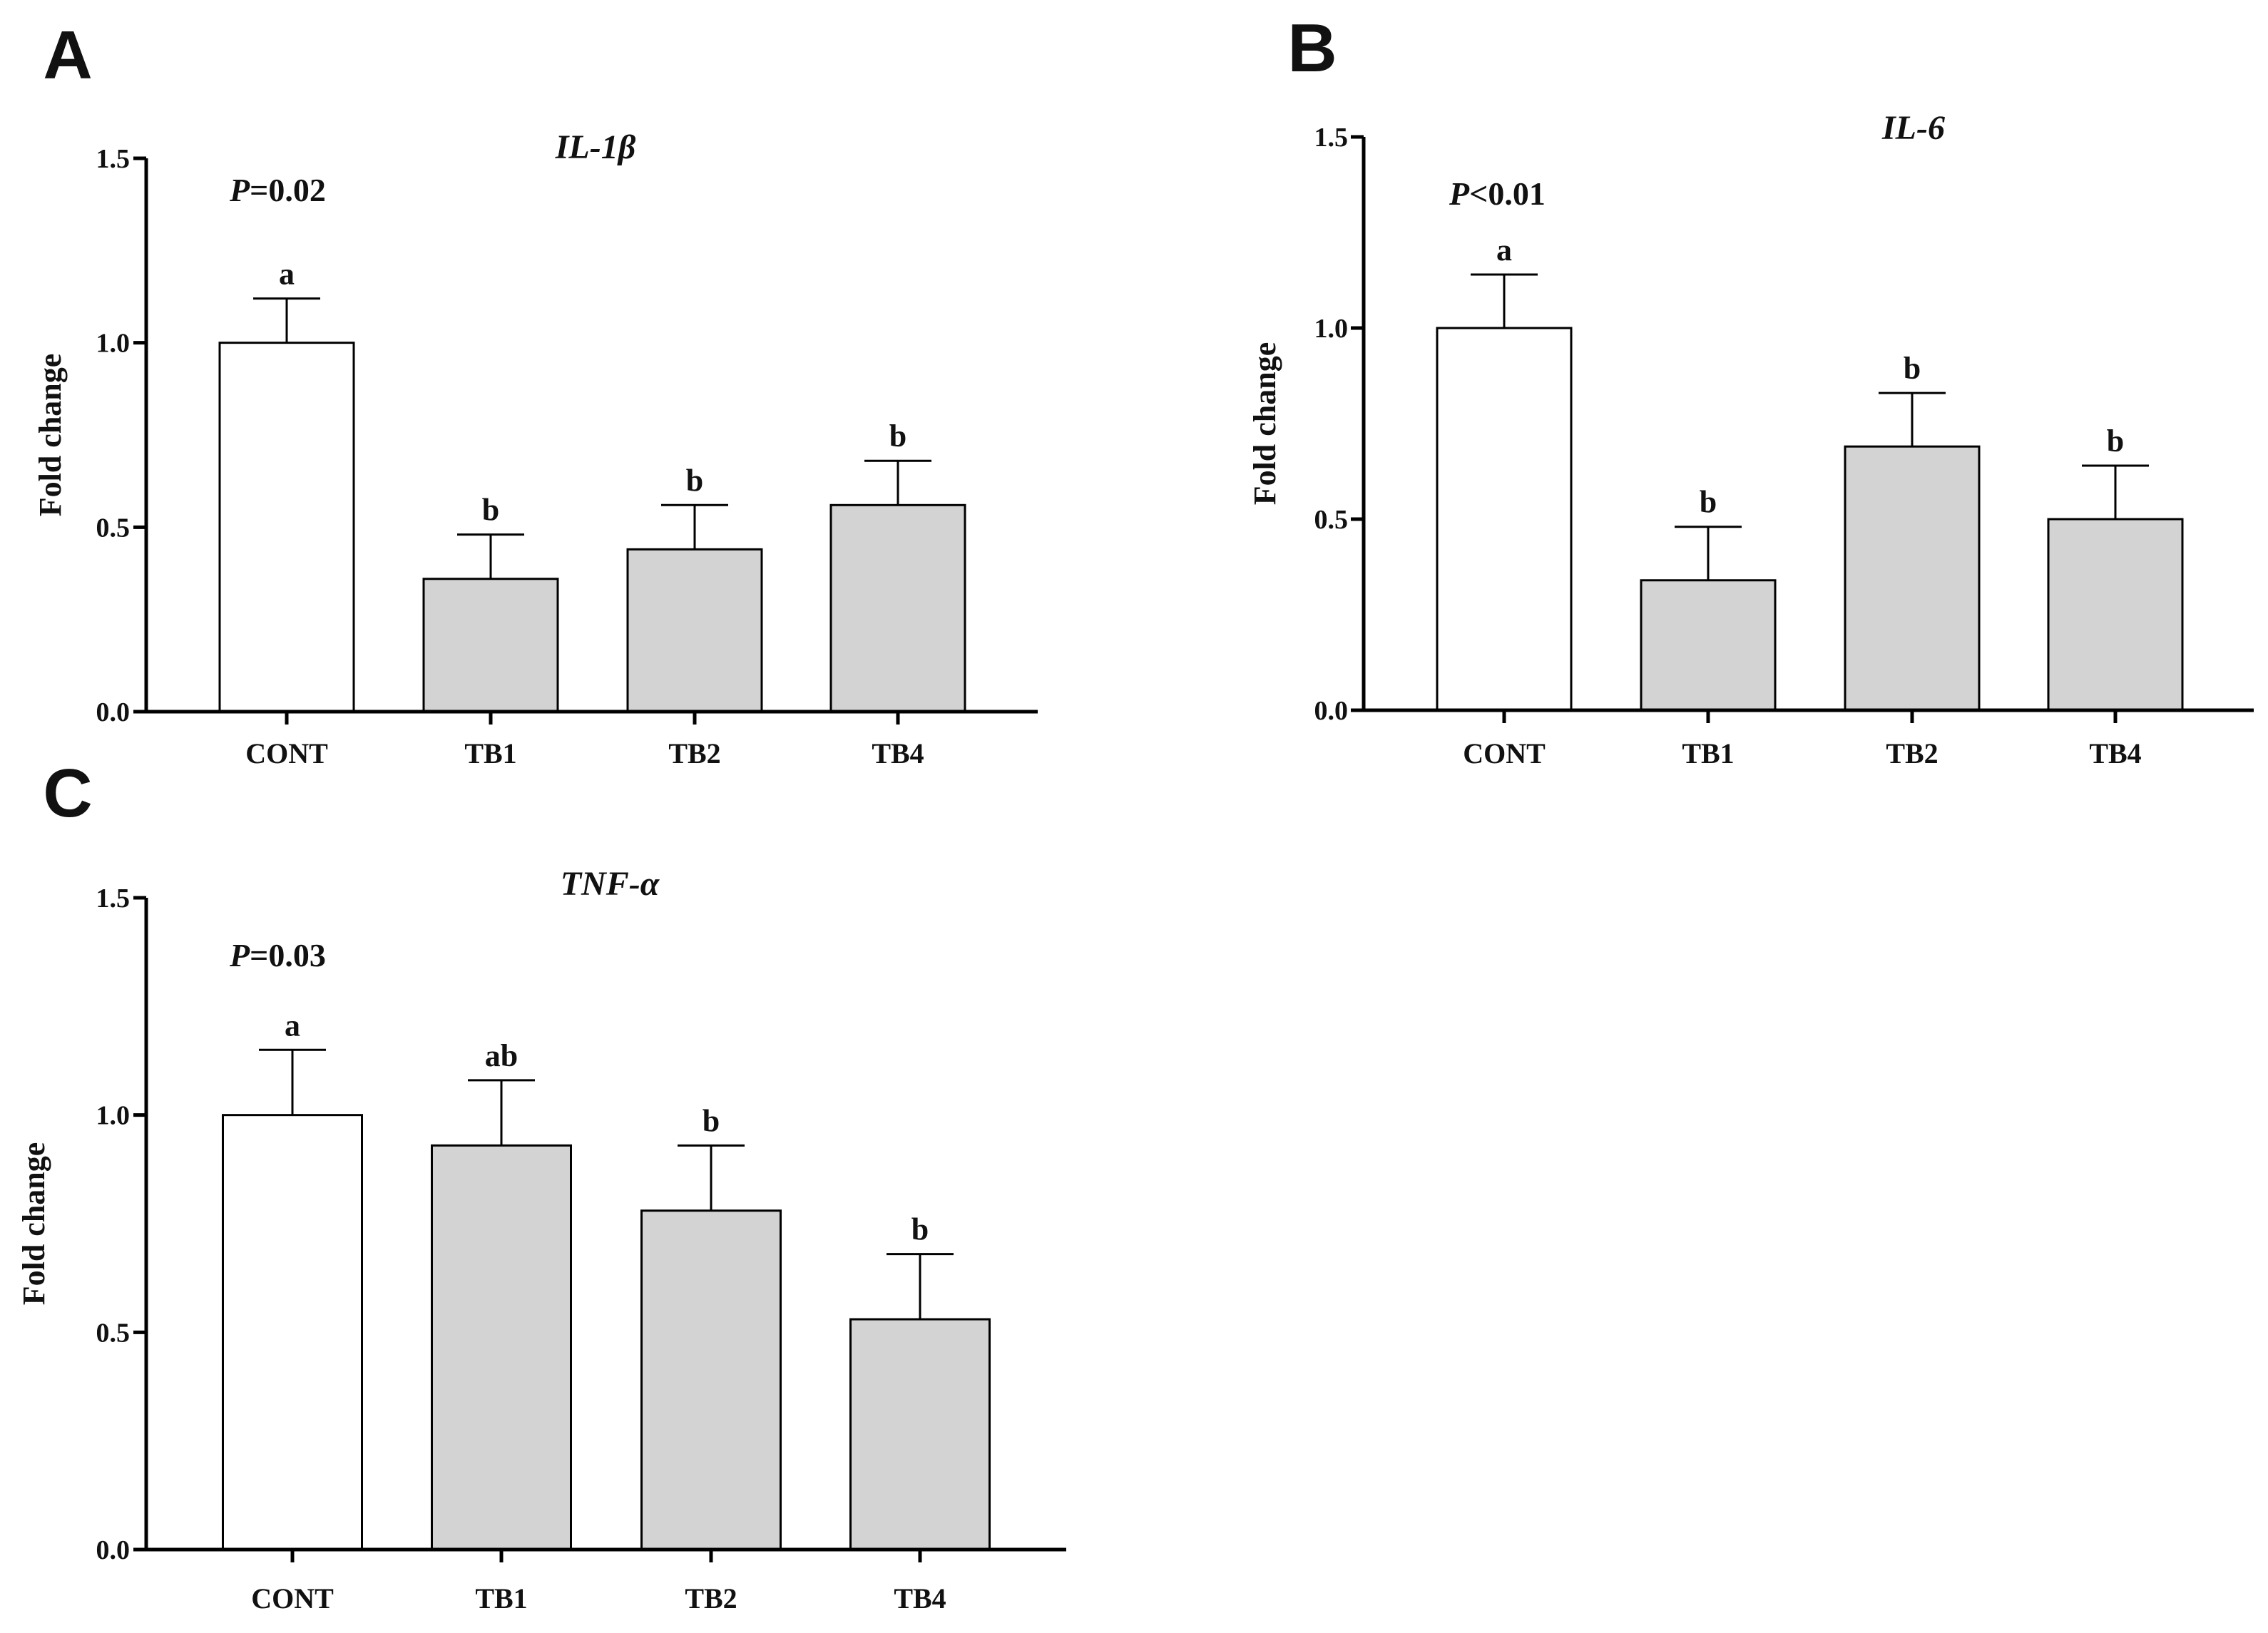 This screenshot has height=1633, width=2268. Describe the element at coordinates (288, 190) in the screenshot. I see `p-value: =0.02` at that location.